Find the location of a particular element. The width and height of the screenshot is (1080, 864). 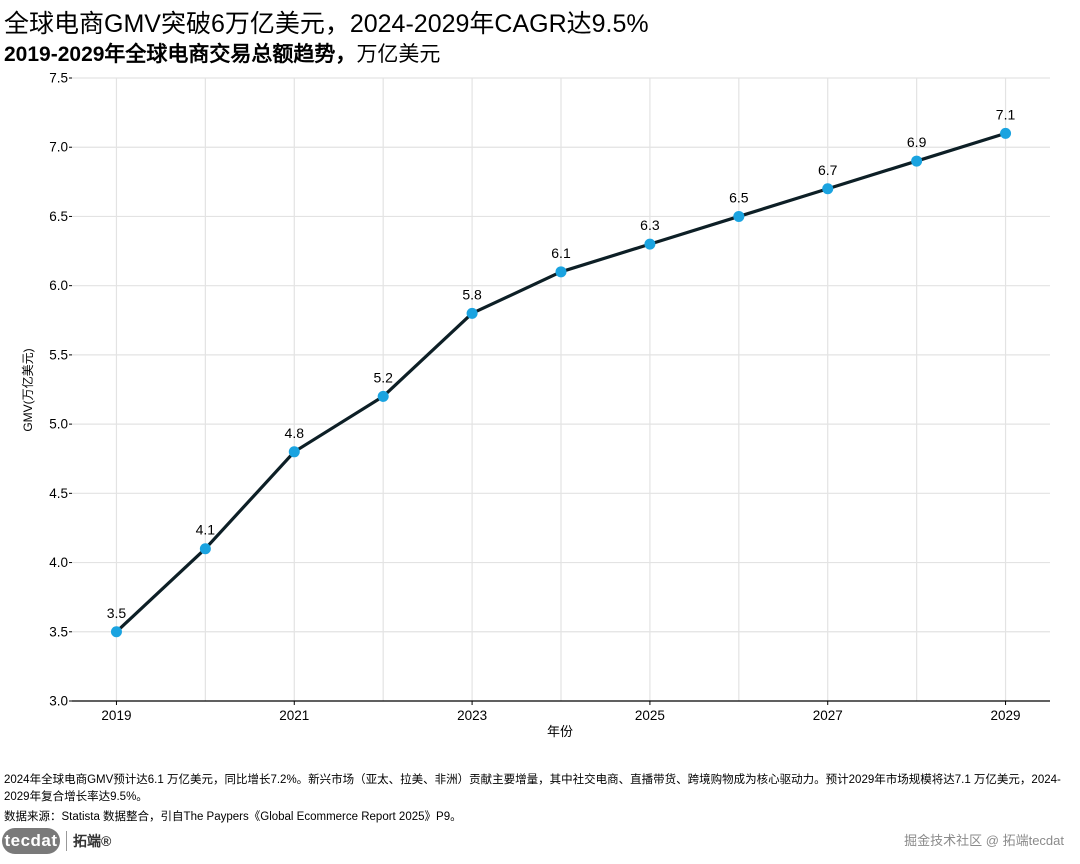

x-tick-label: 2021 is located at coordinates (294, 715).